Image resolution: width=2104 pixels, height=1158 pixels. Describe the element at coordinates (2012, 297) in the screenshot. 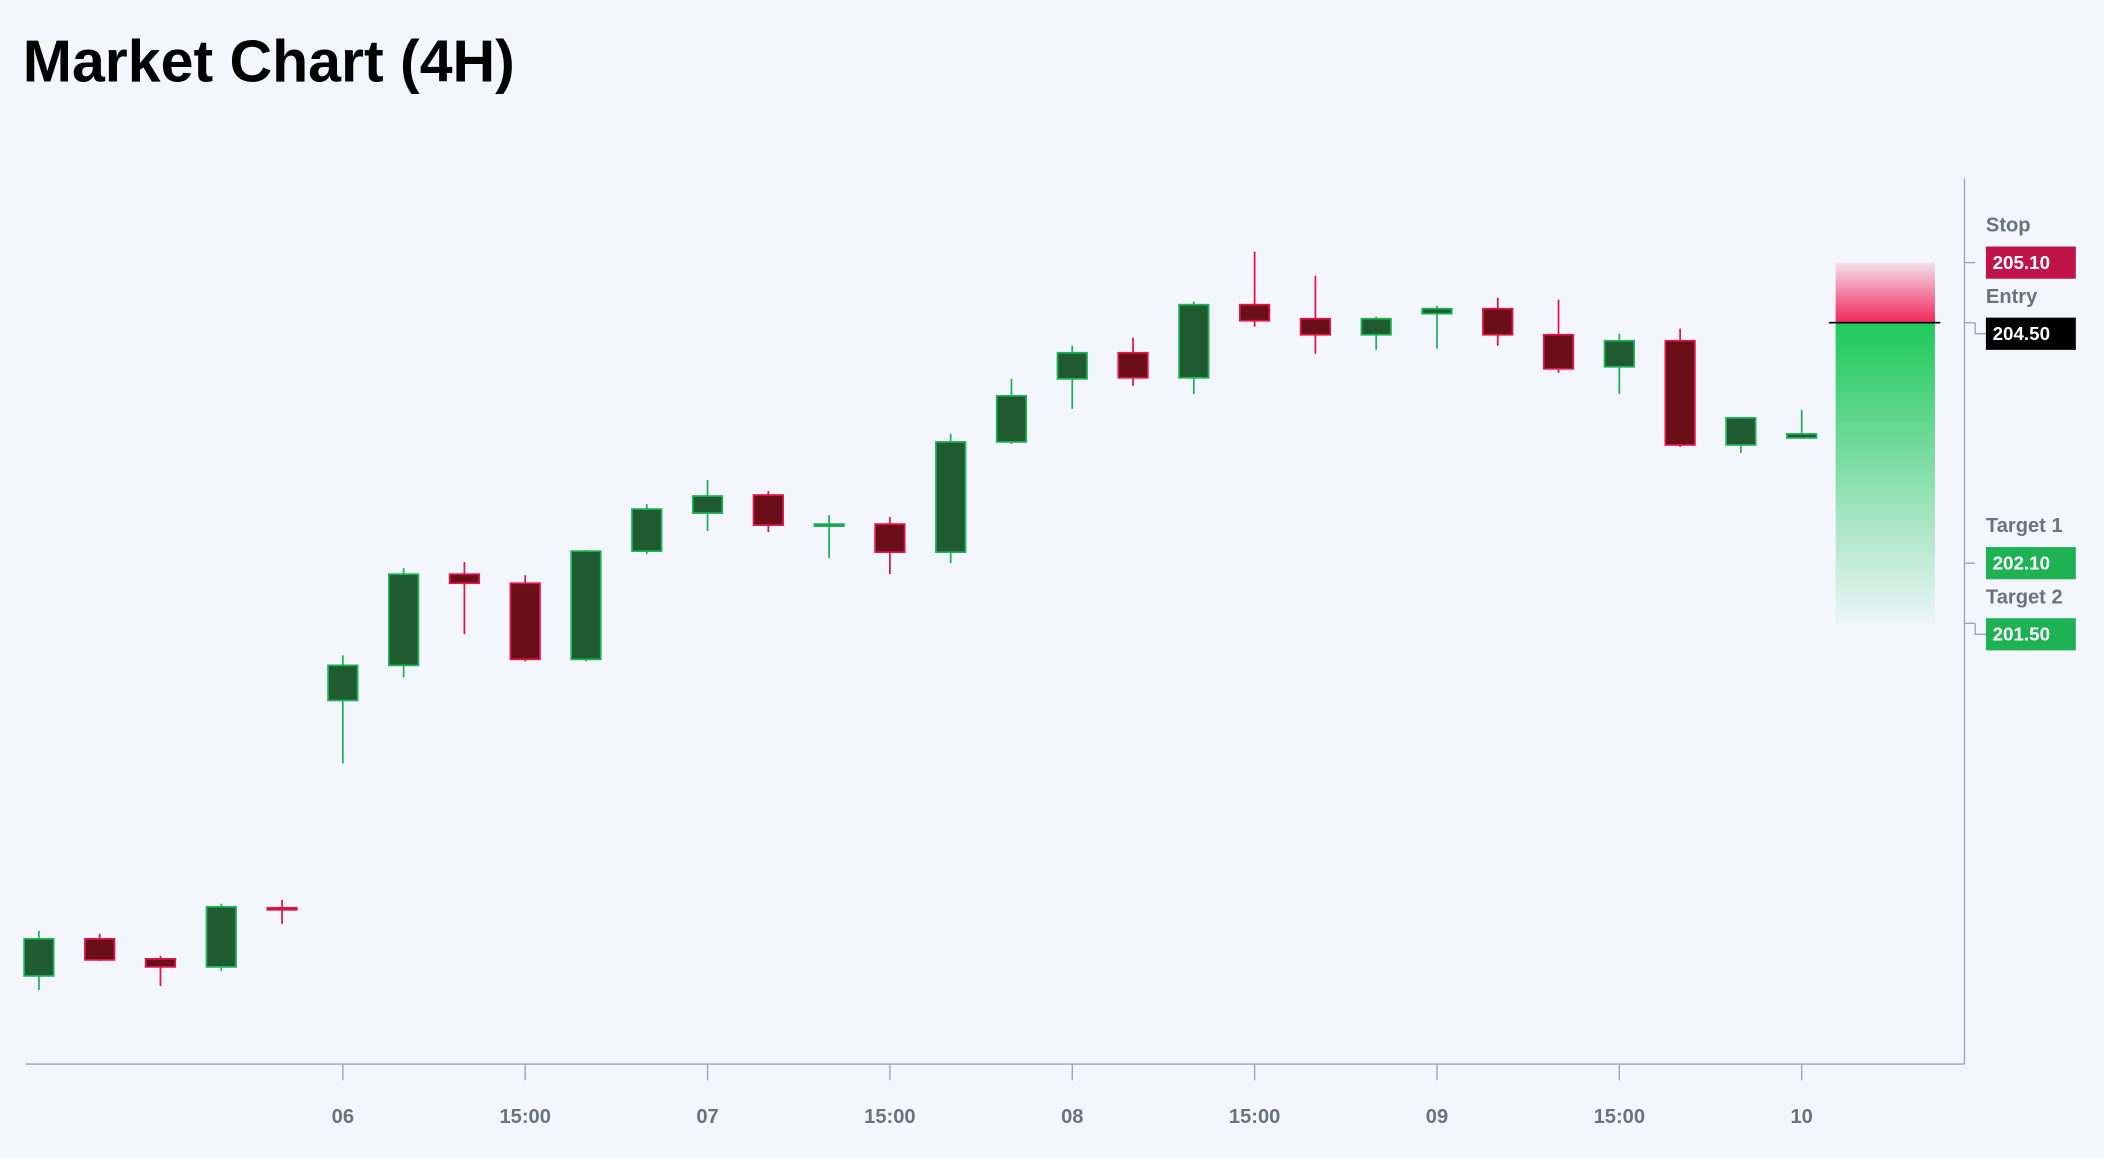

I see `level-name: Entry` at that location.